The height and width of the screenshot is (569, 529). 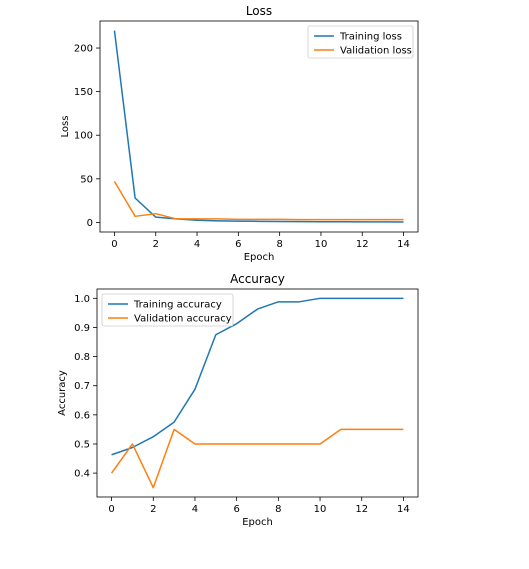 What do you see at coordinates (82, 415) in the screenshot?
I see `accuracy-y-tick-label: 0.6` at bounding box center [82, 415].